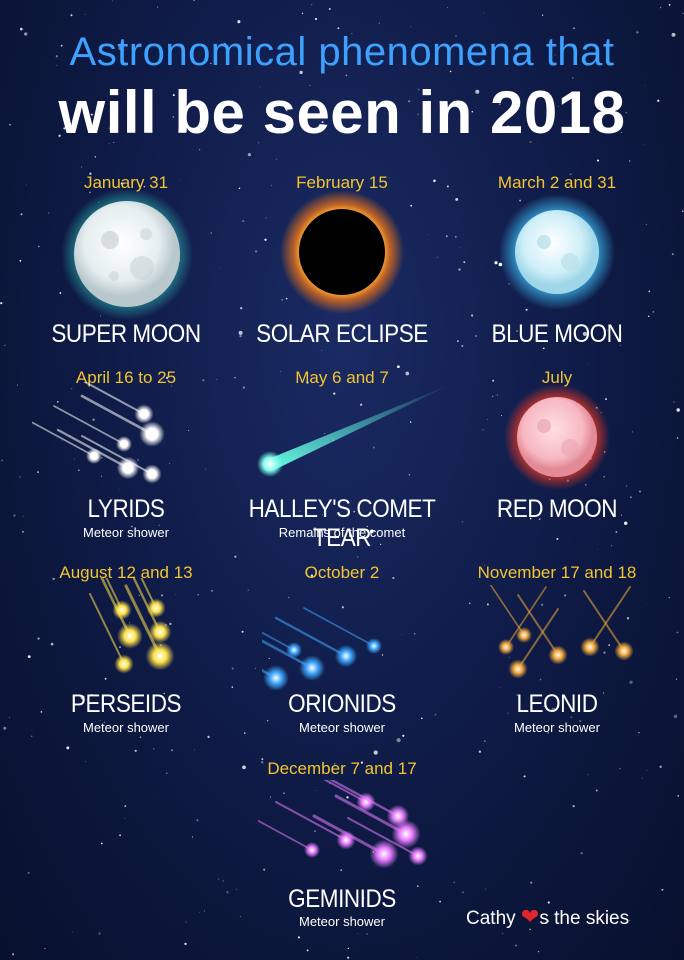 The width and height of the screenshot is (684, 960). Describe the element at coordinates (322, 648) in the screenshot. I see `meteor-shower-icon` at that location.